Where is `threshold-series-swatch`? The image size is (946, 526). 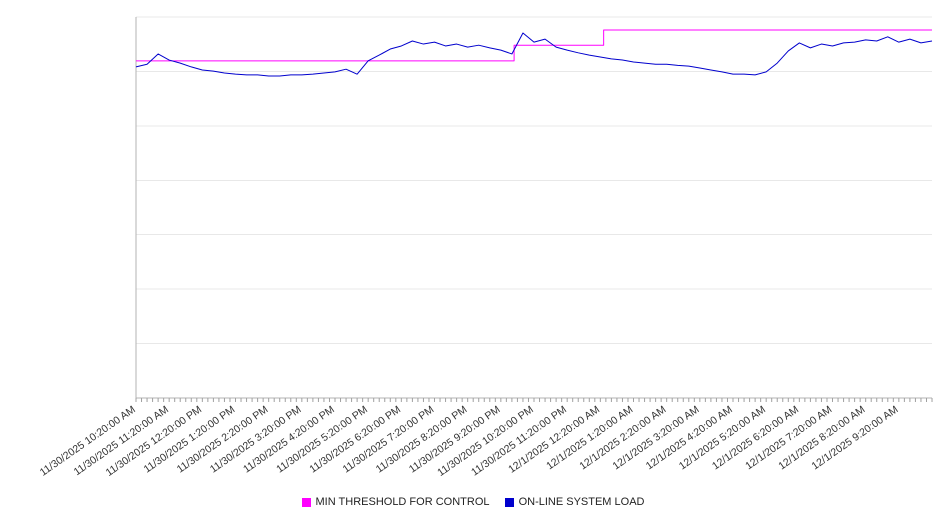
threshold-series-swatch is located at coordinates (306, 502).